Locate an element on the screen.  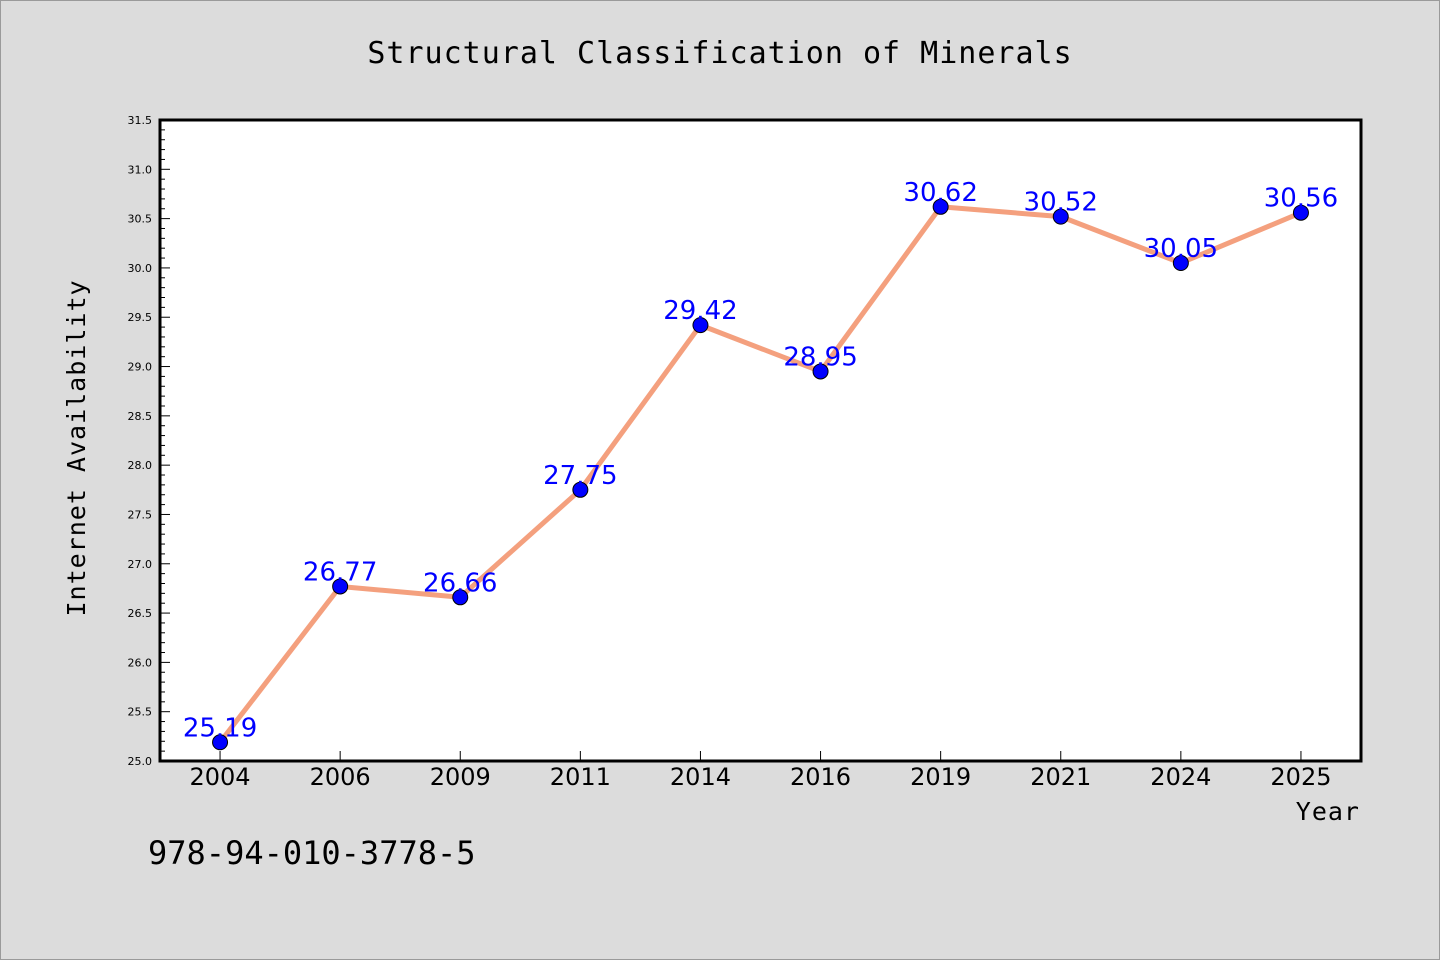
x-tick-label: 2016 is located at coordinates (820, 777).